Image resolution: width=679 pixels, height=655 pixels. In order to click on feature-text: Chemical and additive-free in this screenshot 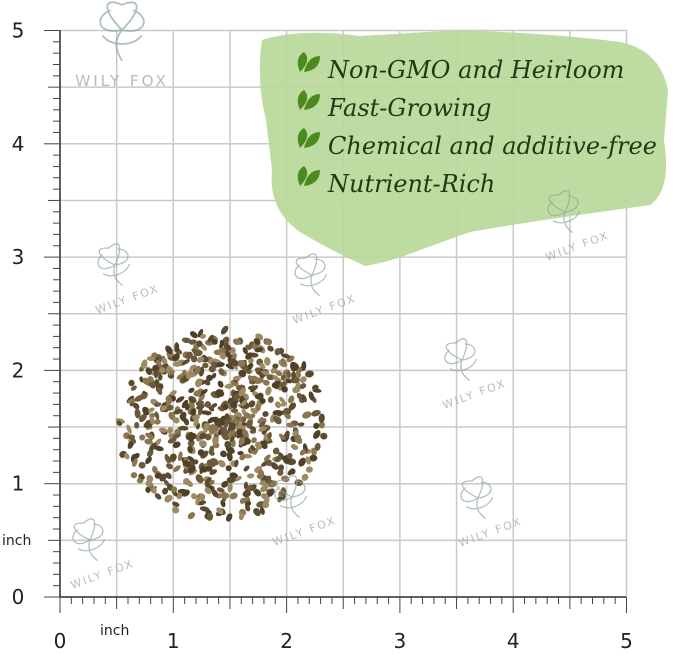, I will do `click(492, 146)`.